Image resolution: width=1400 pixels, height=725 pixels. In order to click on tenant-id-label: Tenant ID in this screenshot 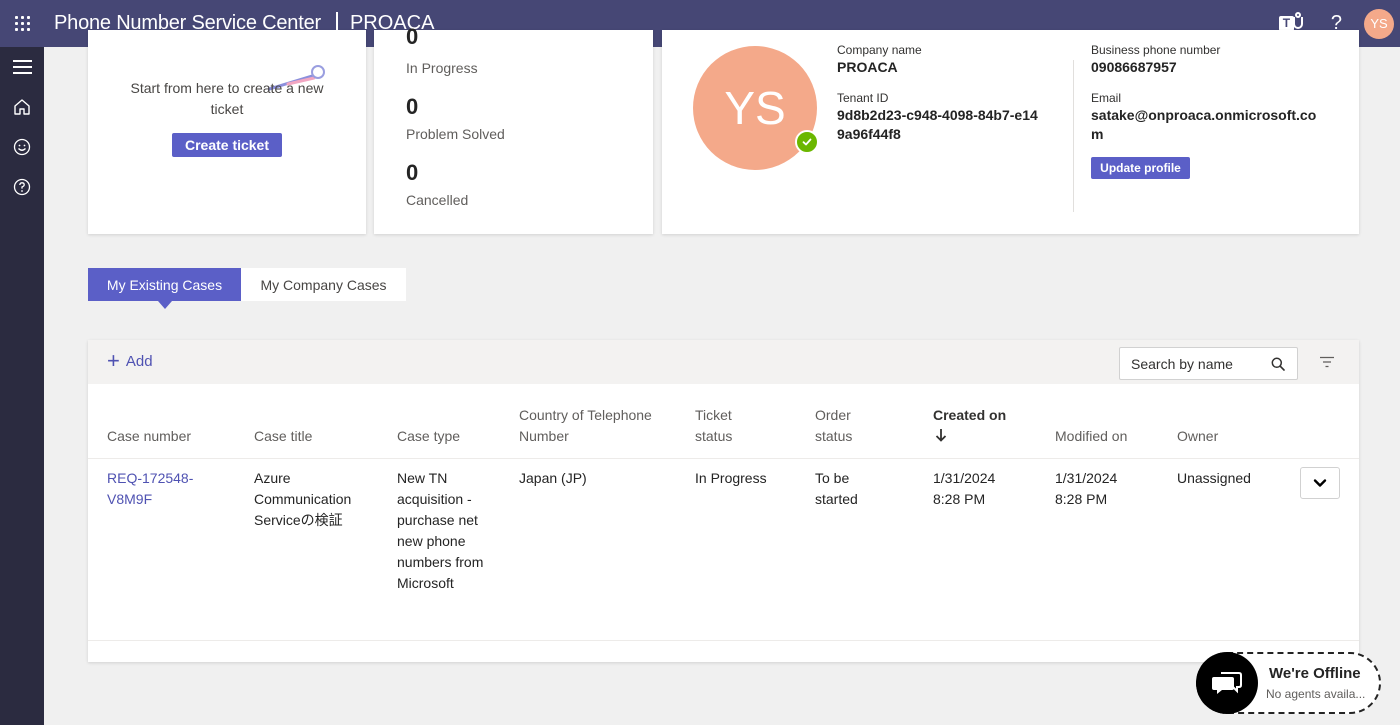, I will do `click(863, 98)`.